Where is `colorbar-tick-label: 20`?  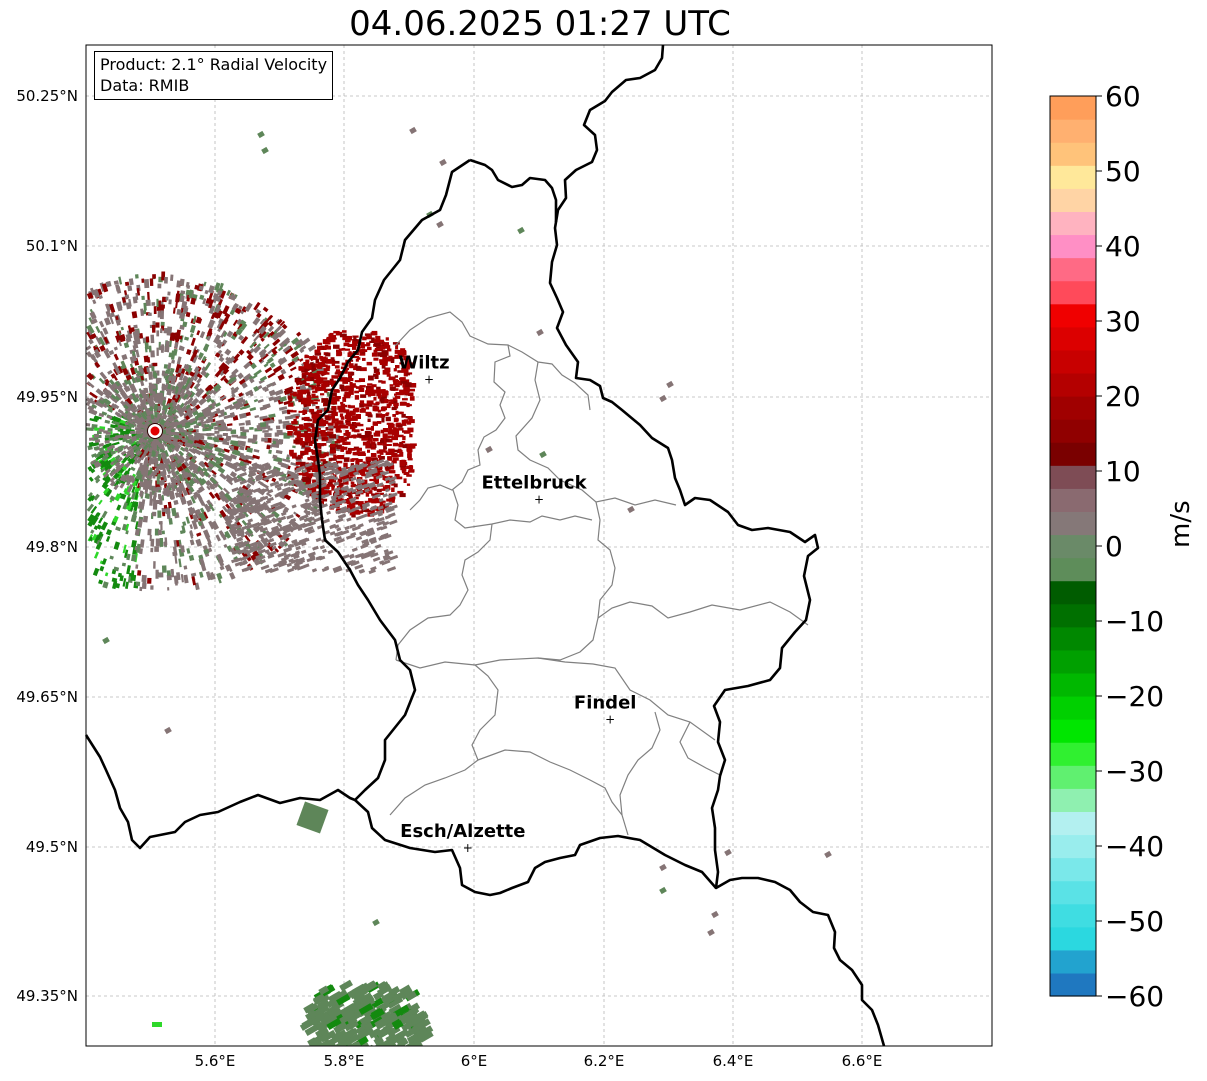
colorbar-tick-label: 20 is located at coordinates (1123, 396).